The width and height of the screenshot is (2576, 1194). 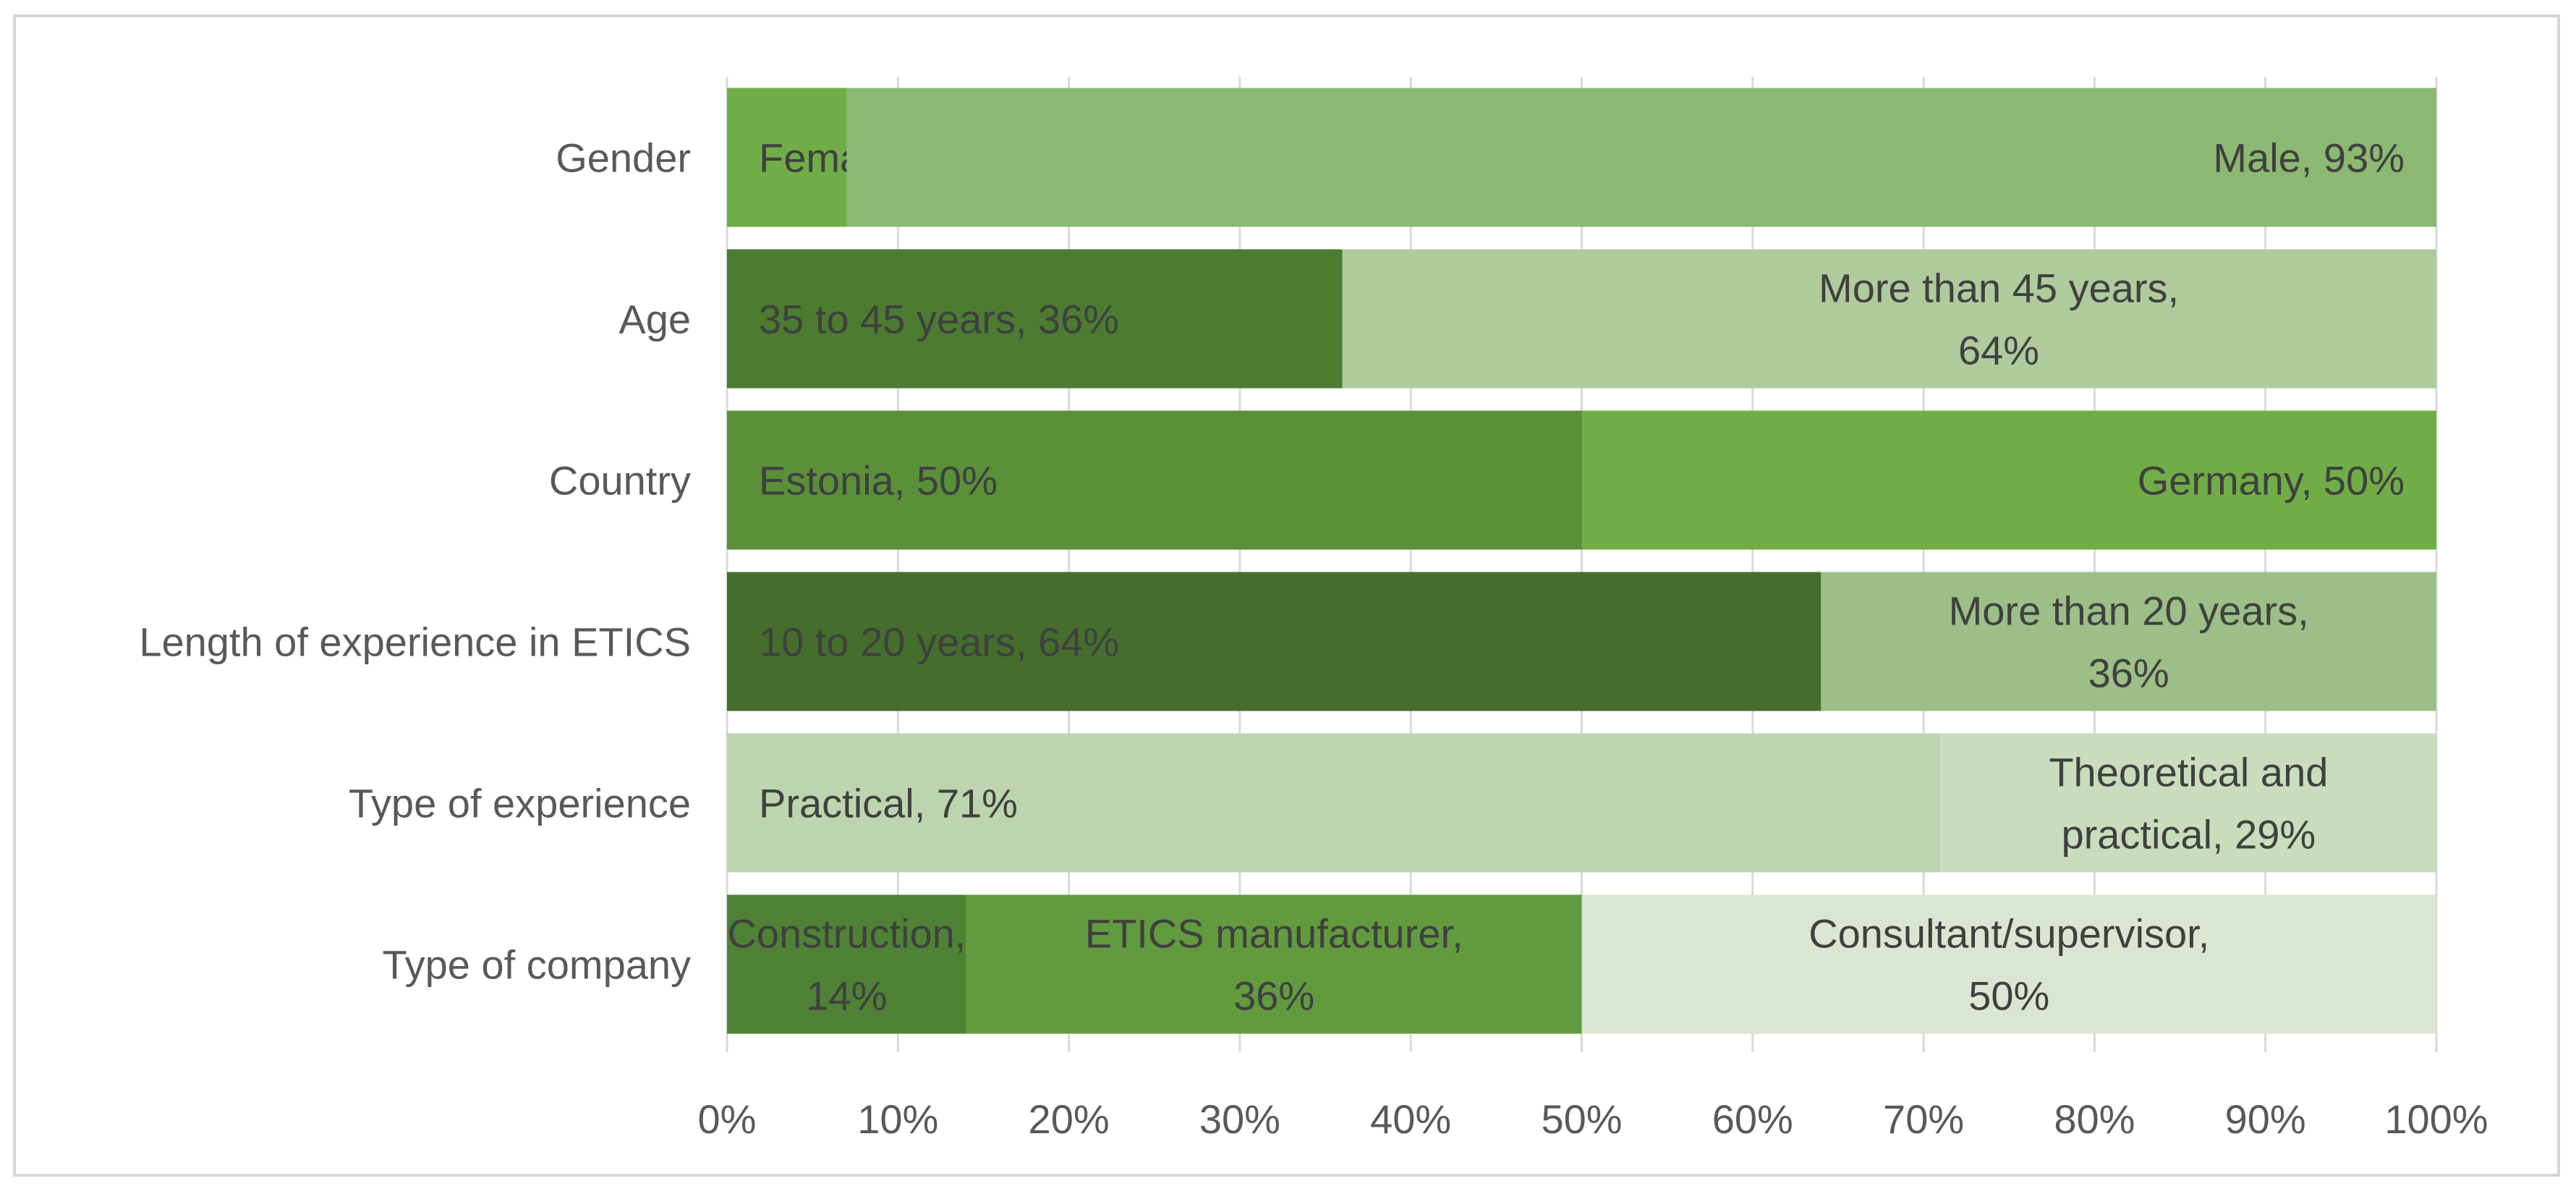 What do you see at coordinates (1999, 288) in the screenshot?
I see `data-label-line: More than 45 years,` at bounding box center [1999, 288].